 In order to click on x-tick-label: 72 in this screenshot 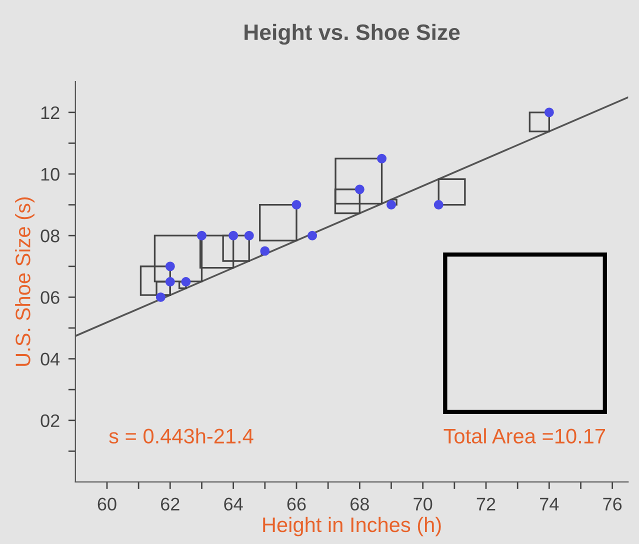, I will do `click(486, 504)`.